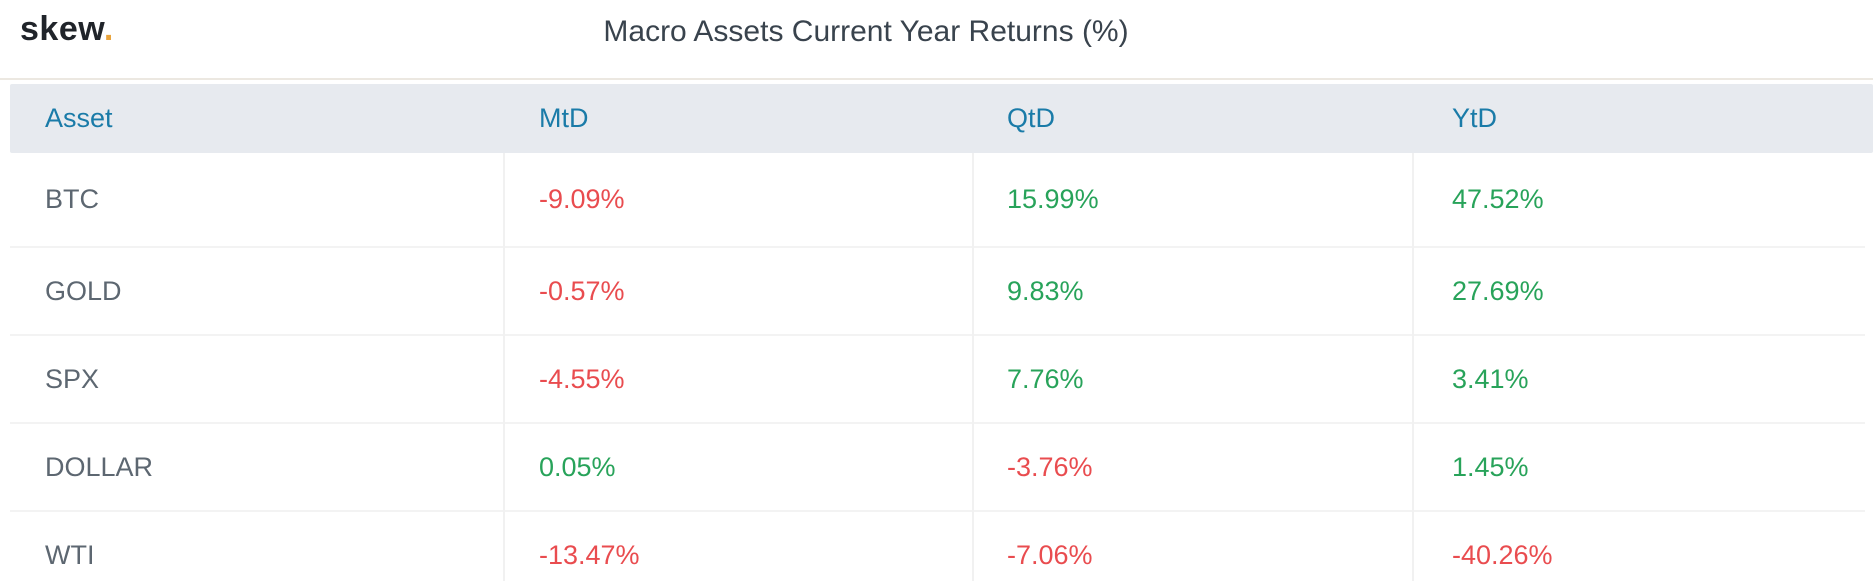  What do you see at coordinates (1490, 378) in the screenshot?
I see `ytd-value: 3.41%` at bounding box center [1490, 378].